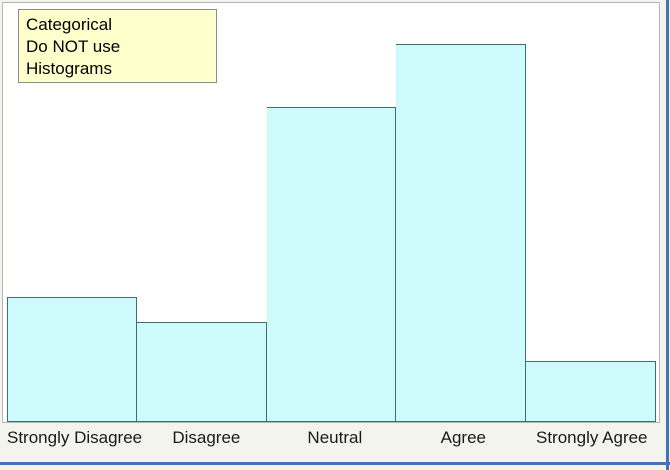  Describe the element at coordinates (591, 391) in the screenshot. I see `bar-strongly-agree` at that location.